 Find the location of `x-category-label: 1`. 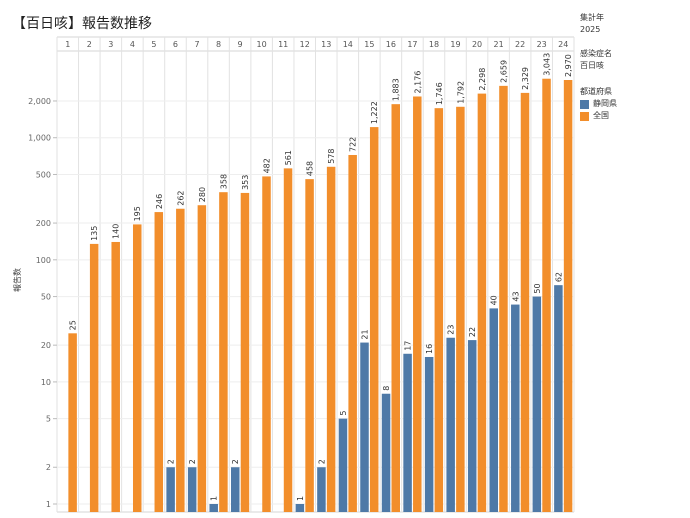

x-category-label: 1 is located at coordinates (67, 44).